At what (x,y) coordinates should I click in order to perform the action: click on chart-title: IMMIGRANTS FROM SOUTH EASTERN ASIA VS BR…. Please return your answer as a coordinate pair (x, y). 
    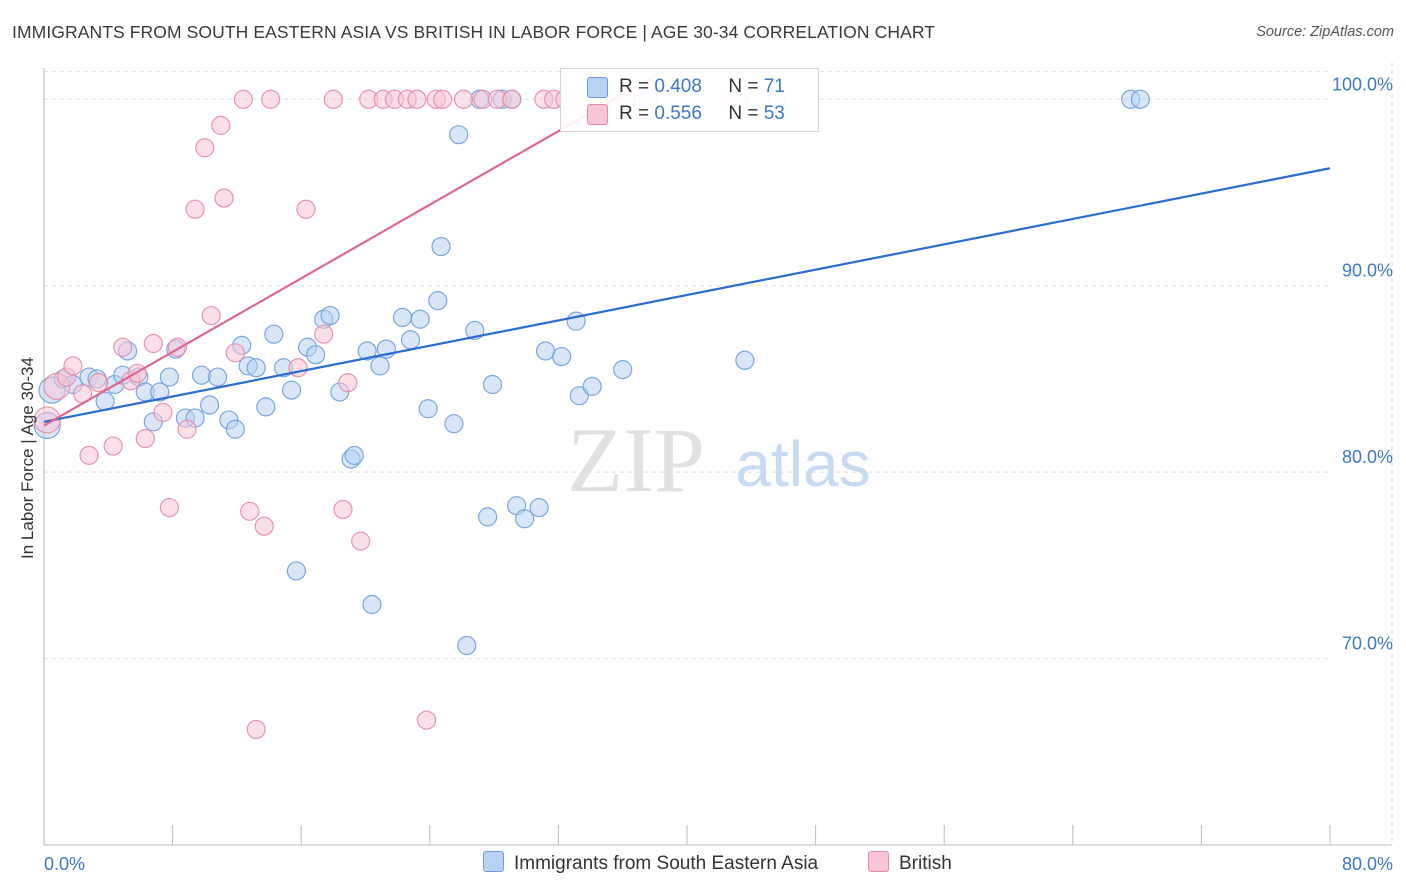
    Looking at the image, I should click on (474, 32).